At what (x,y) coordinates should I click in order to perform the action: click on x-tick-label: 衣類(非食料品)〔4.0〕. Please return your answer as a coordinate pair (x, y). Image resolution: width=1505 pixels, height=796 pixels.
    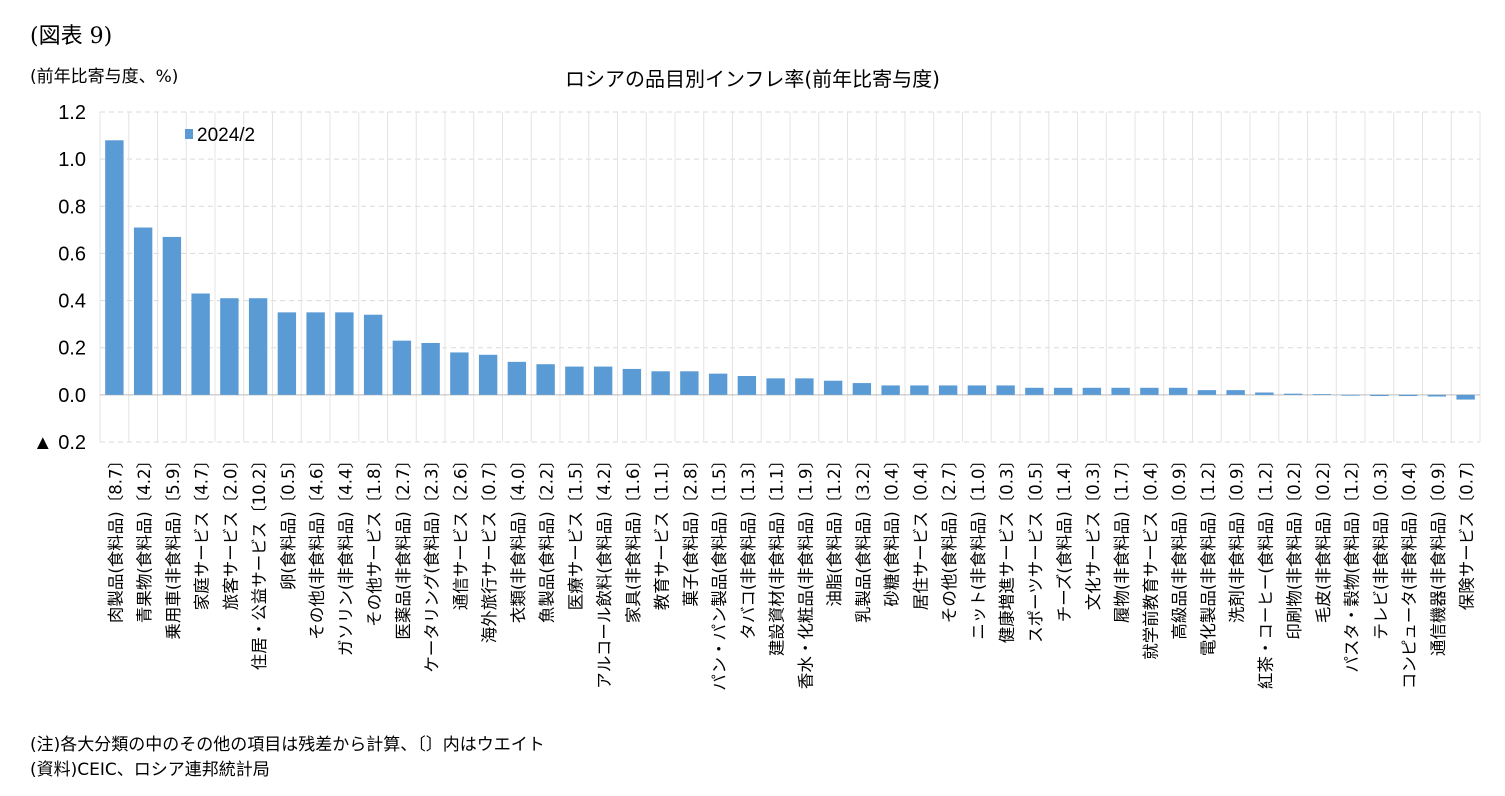
    Looking at the image, I should click on (518, 537).